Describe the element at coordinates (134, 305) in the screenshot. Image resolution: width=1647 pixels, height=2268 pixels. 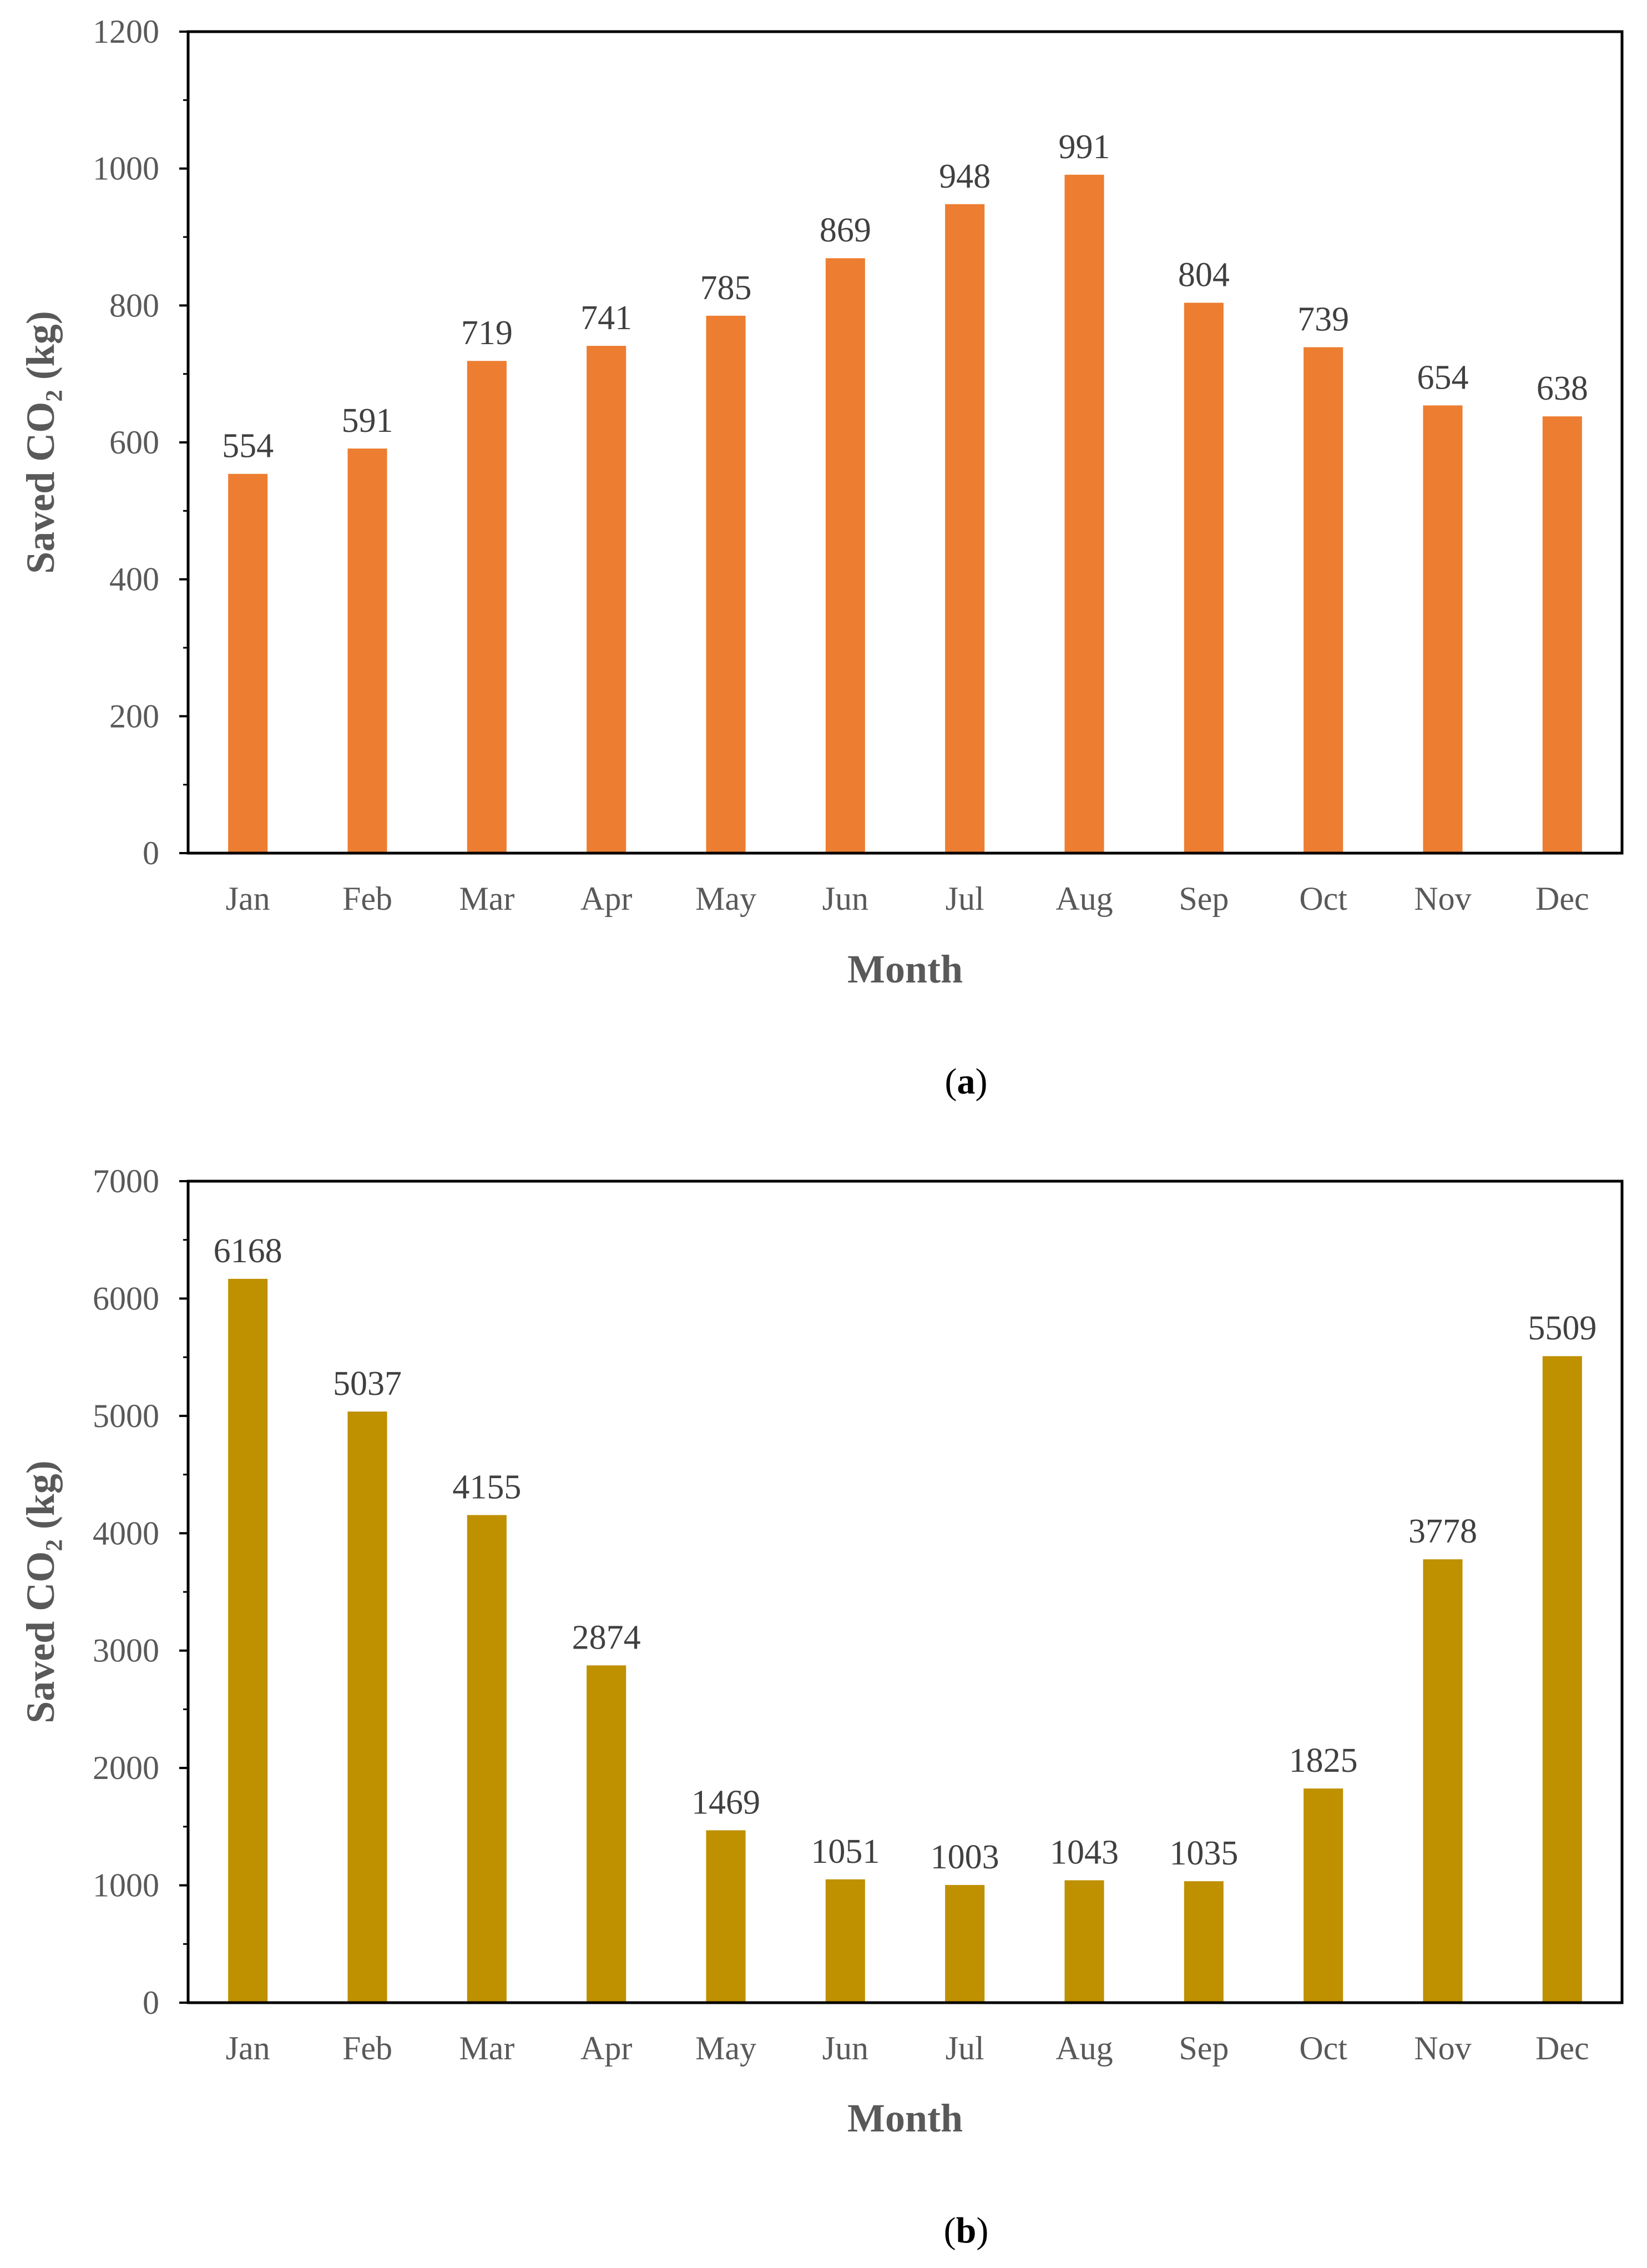
I see `y-tick-label: 800` at that location.